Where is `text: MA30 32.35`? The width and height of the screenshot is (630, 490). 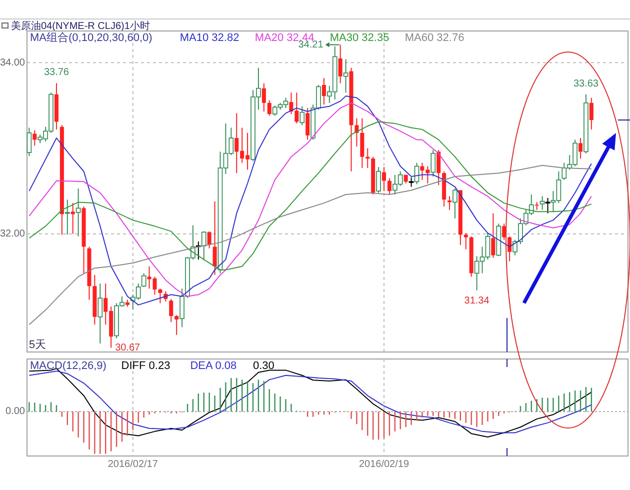
text: MA30 32.35 is located at coordinates (360, 38).